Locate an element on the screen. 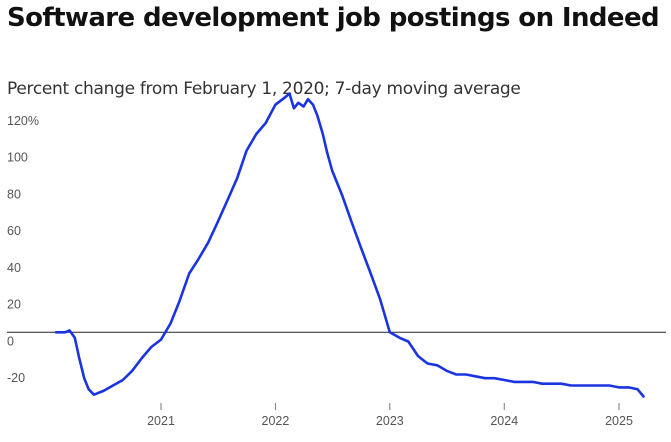 The image size is (671, 442). x-axis-ticks: 2021 2022 2023 2024 2025 is located at coordinates (390, 415).